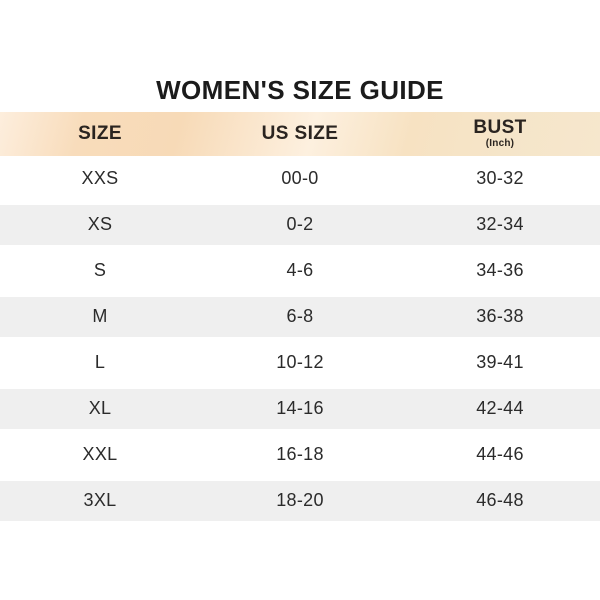  I want to click on table-header-row: SIZE US SIZE BUST (Inch), so click(300, 133).